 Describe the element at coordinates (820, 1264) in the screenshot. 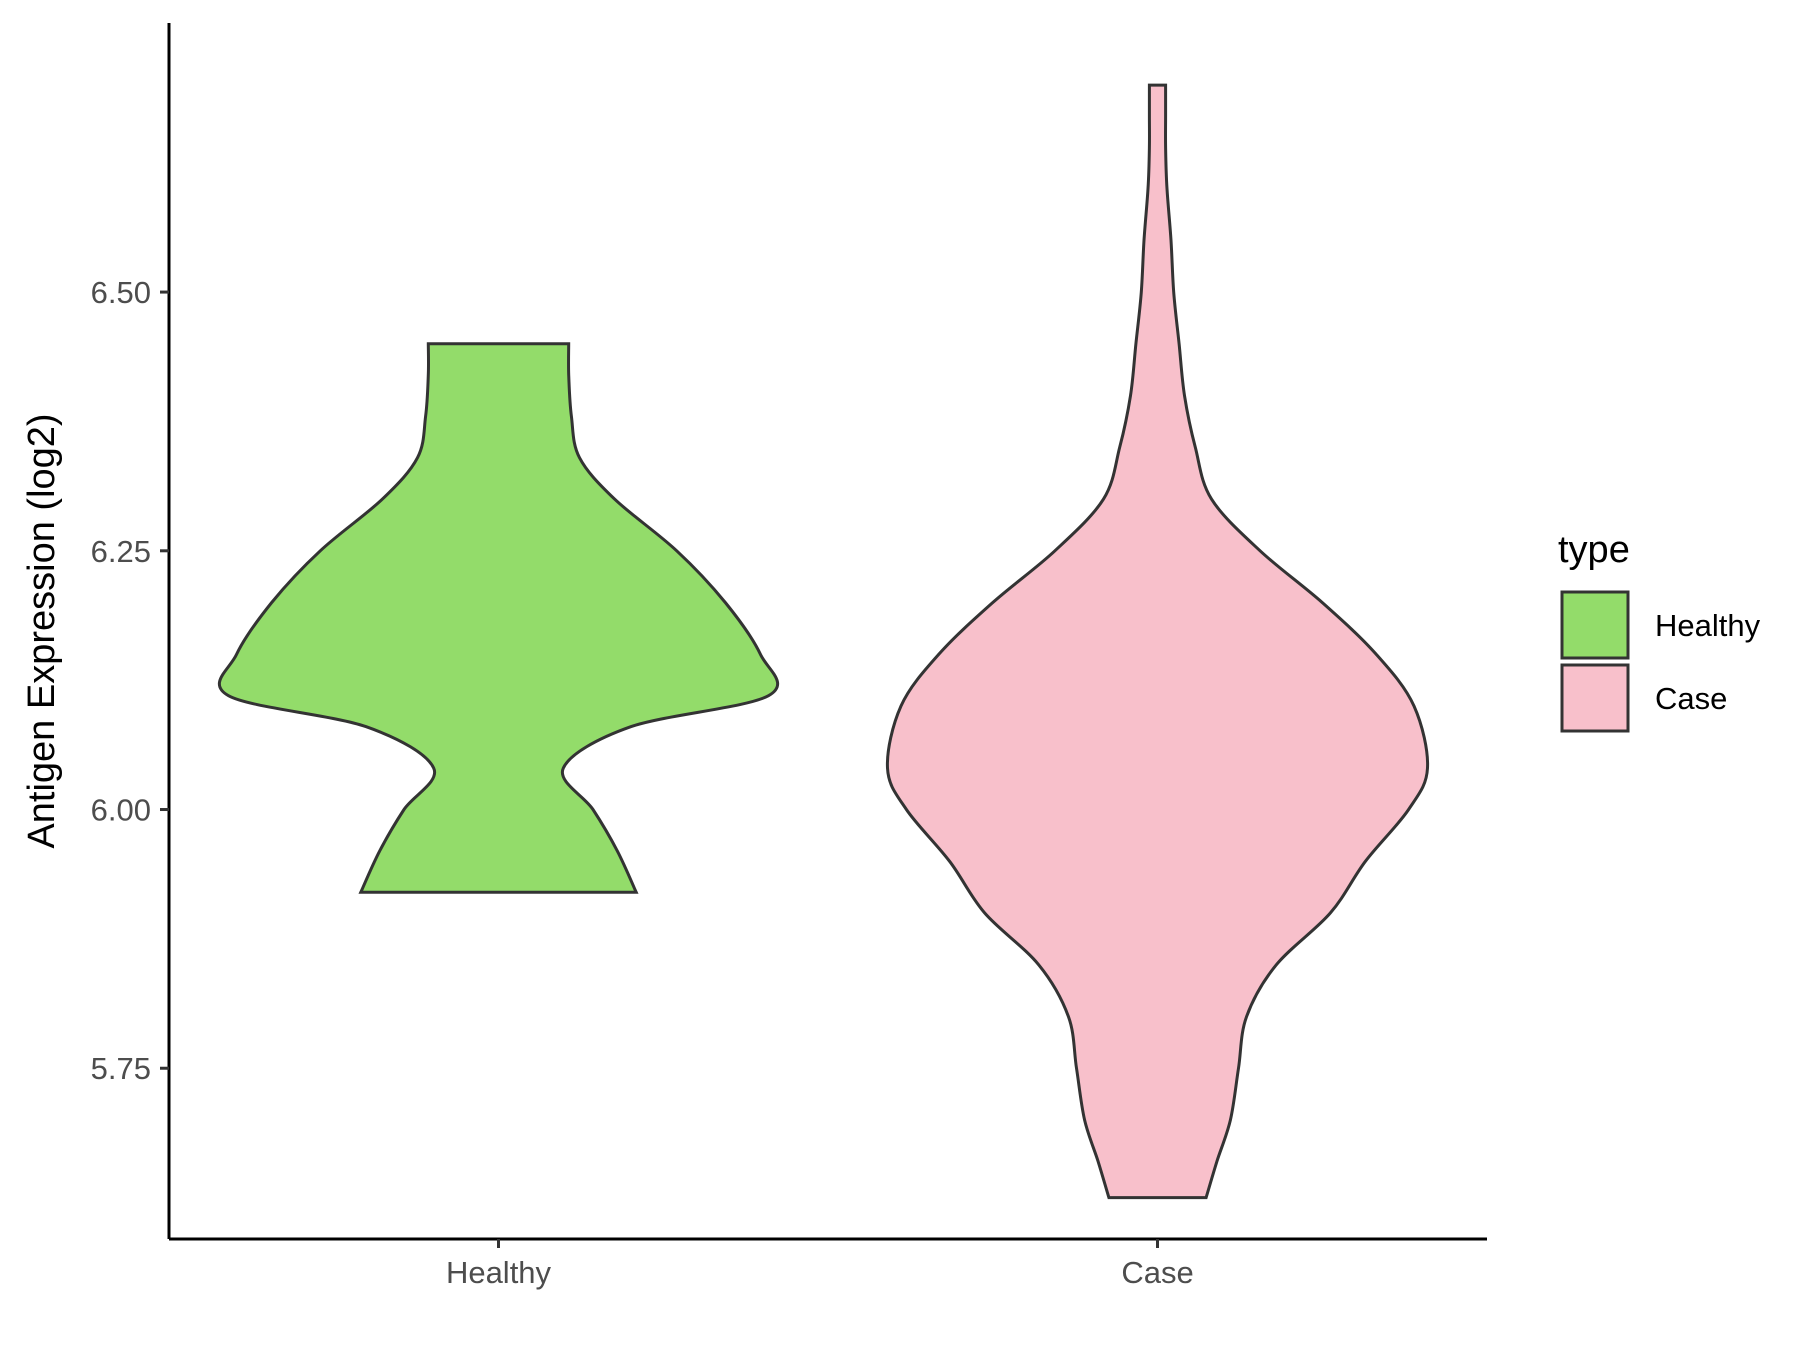

I see `x-axis-ticks: Healthy Case` at that location.